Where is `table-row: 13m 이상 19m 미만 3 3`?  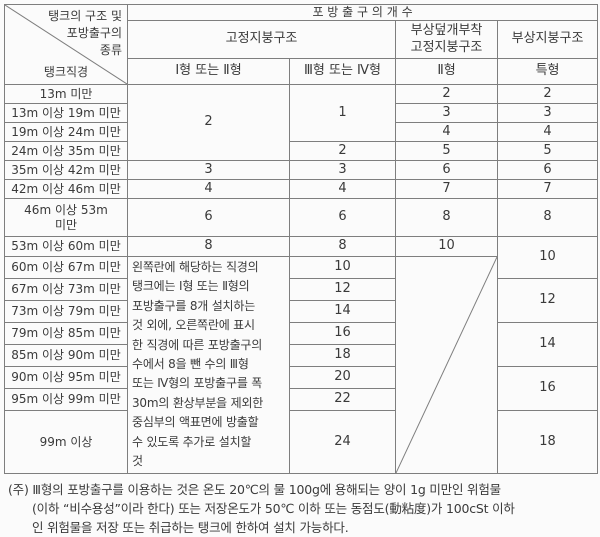
table-row: 13m 이상 19m 미만 3 3 is located at coordinates (301, 113).